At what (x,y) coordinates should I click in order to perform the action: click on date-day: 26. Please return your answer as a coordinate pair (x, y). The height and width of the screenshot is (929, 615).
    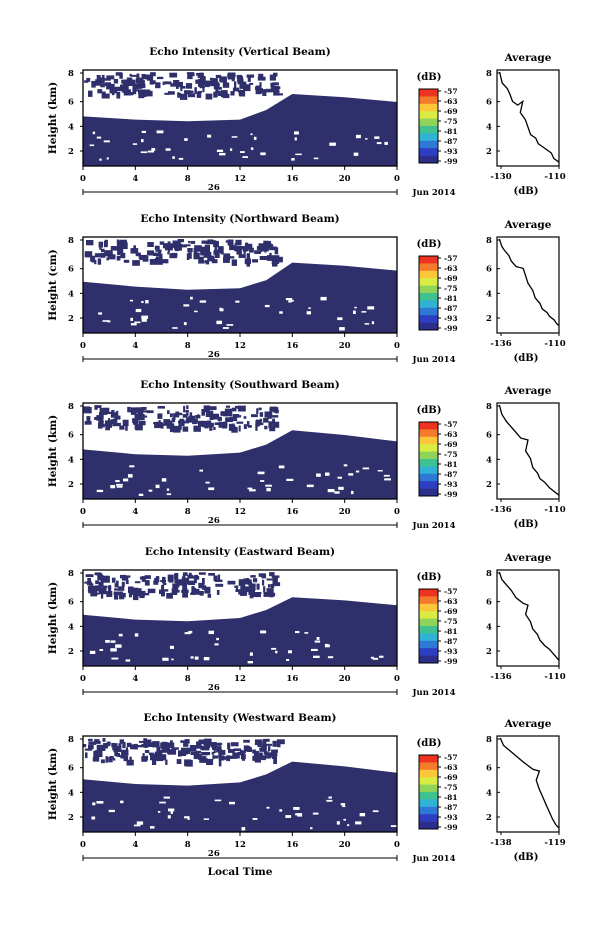
    Looking at the image, I should click on (214, 688).